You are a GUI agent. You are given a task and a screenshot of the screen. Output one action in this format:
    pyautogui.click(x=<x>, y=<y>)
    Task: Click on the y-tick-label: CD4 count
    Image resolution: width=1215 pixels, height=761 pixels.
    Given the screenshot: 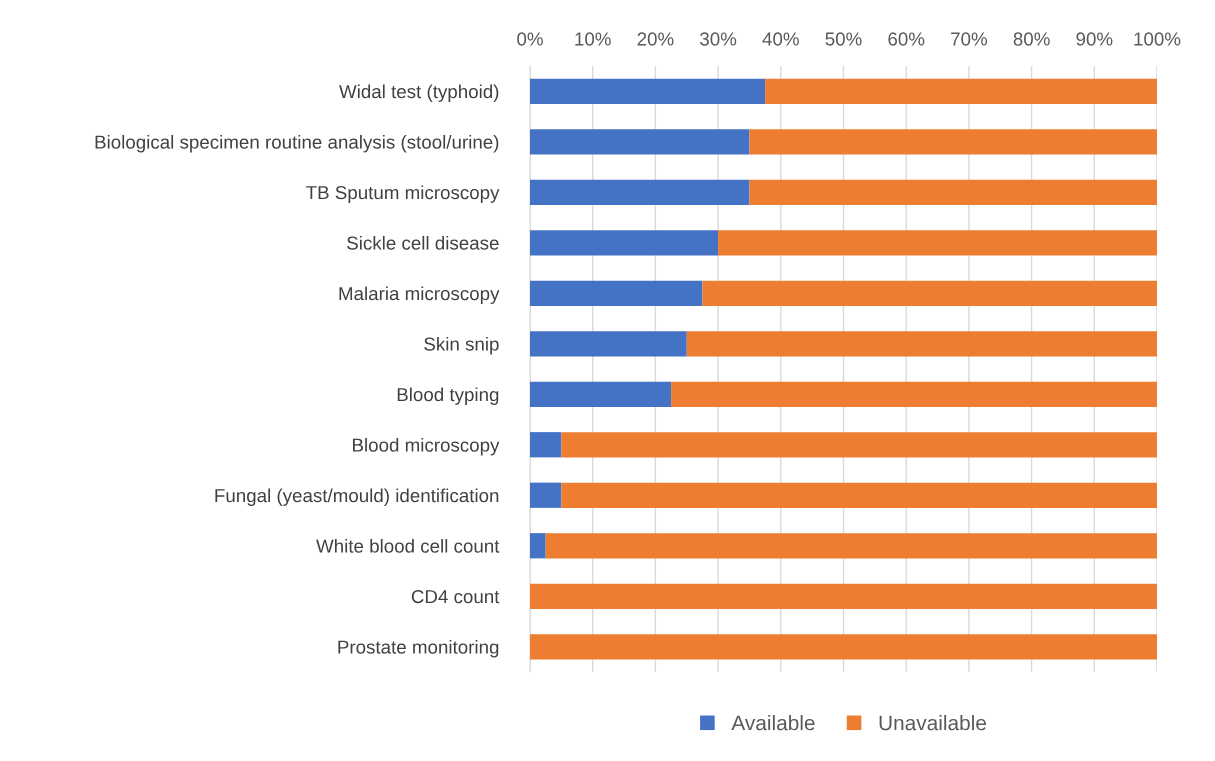 What is the action you would take?
    pyautogui.click(x=455, y=596)
    